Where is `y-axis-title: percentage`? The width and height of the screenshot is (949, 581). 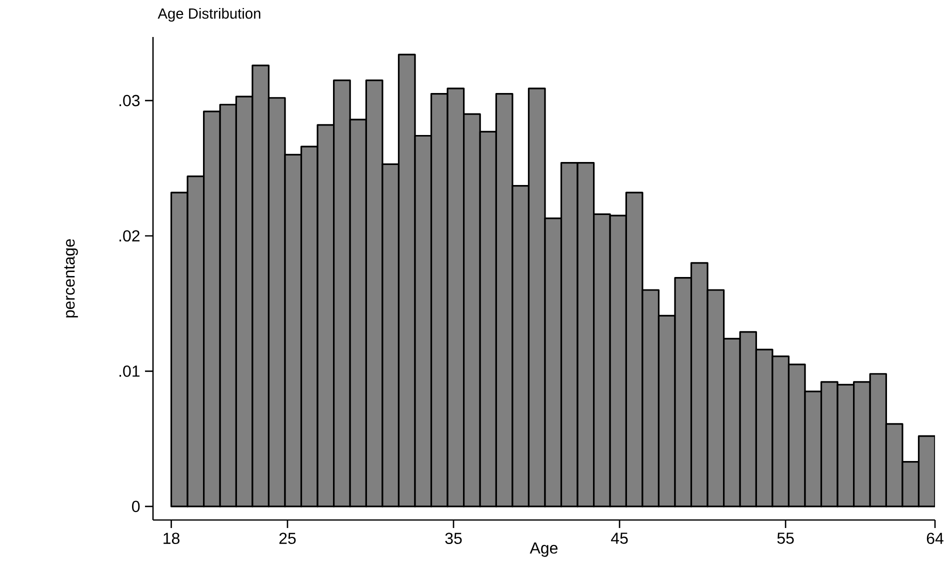
y-axis-title: percentage is located at coordinates (71, 278).